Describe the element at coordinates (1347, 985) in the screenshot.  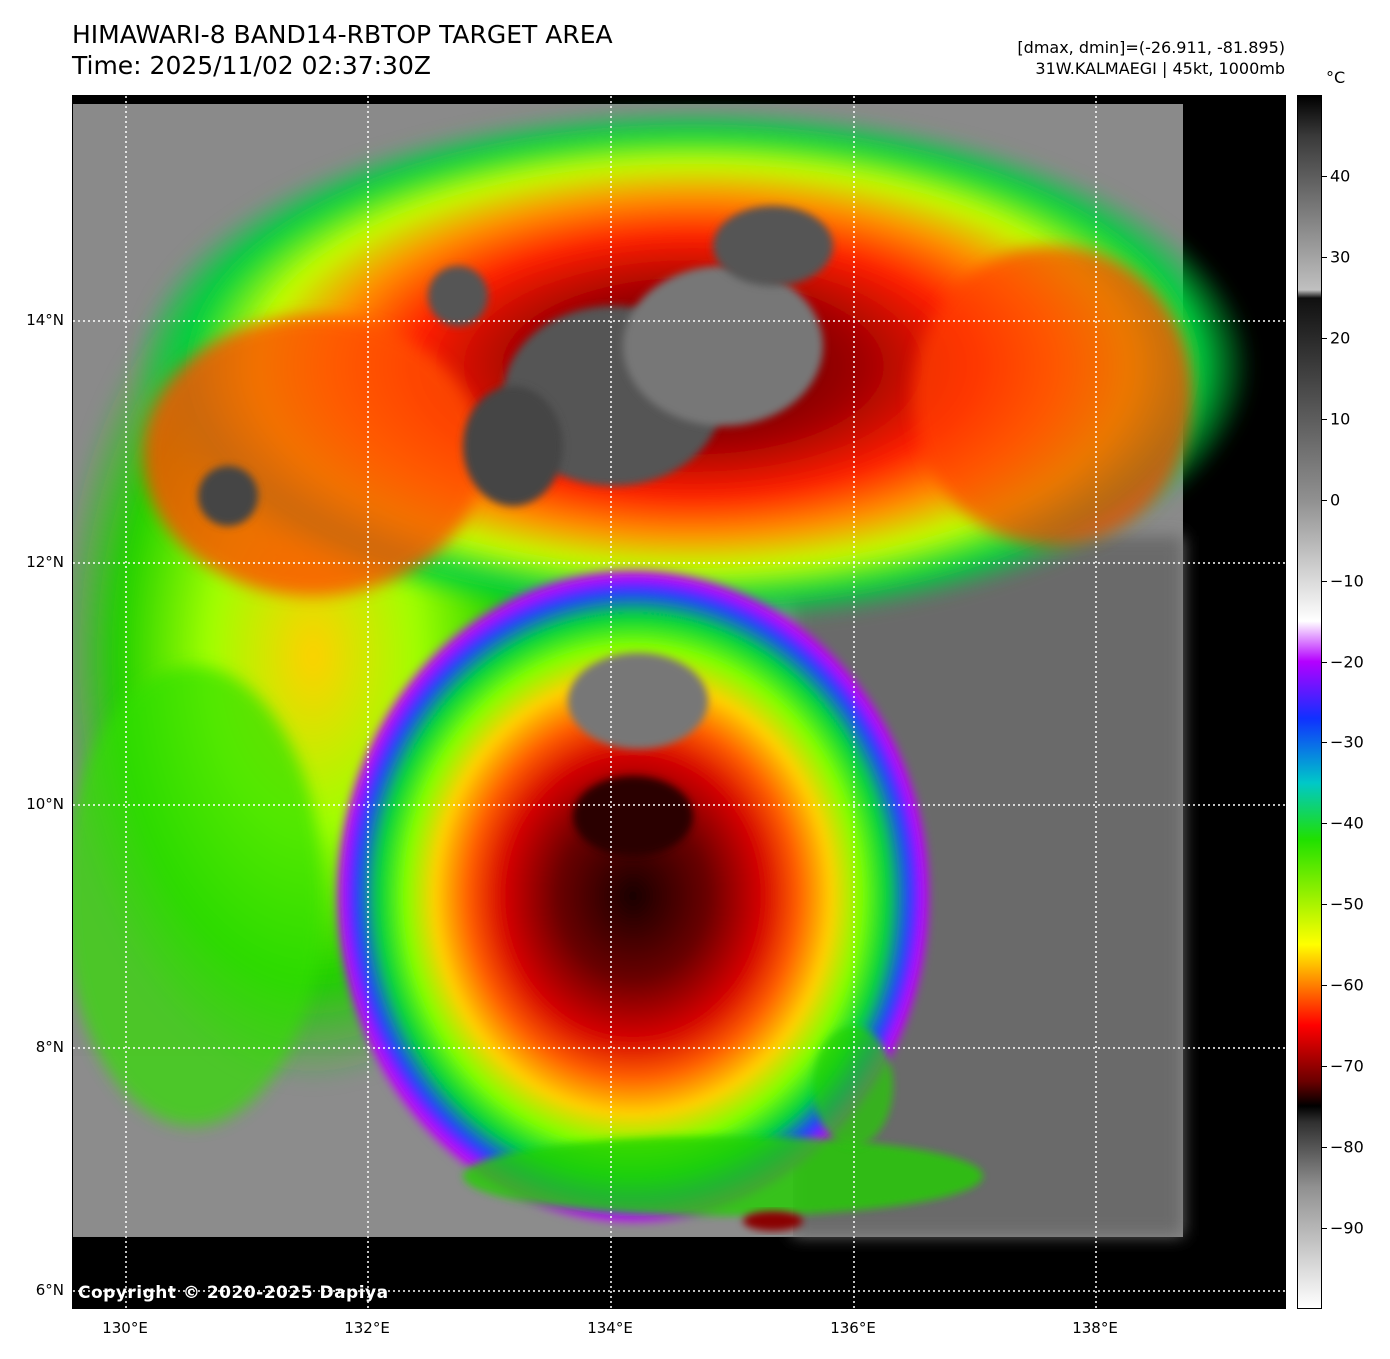
I see `colorbar-tick-label: −60` at that location.